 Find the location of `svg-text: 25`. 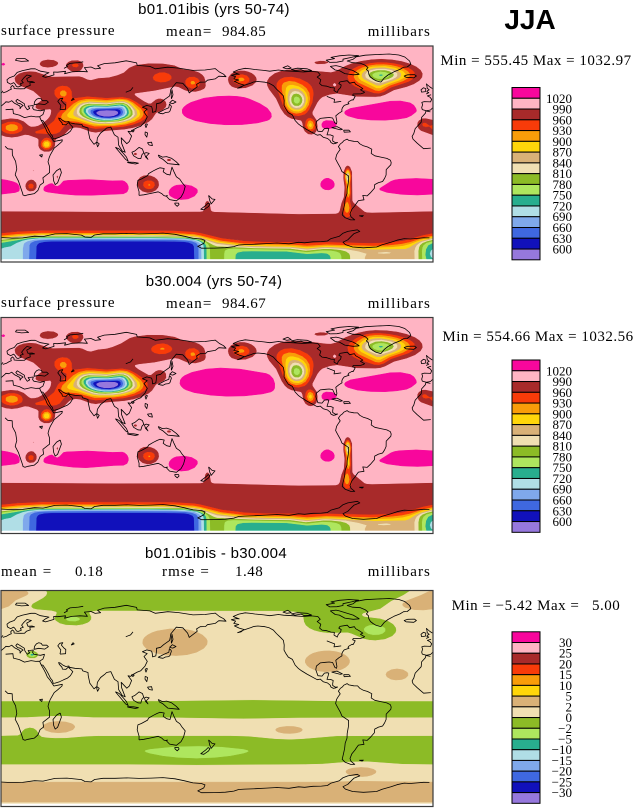

svg-text: 25 is located at coordinates (565, 653).